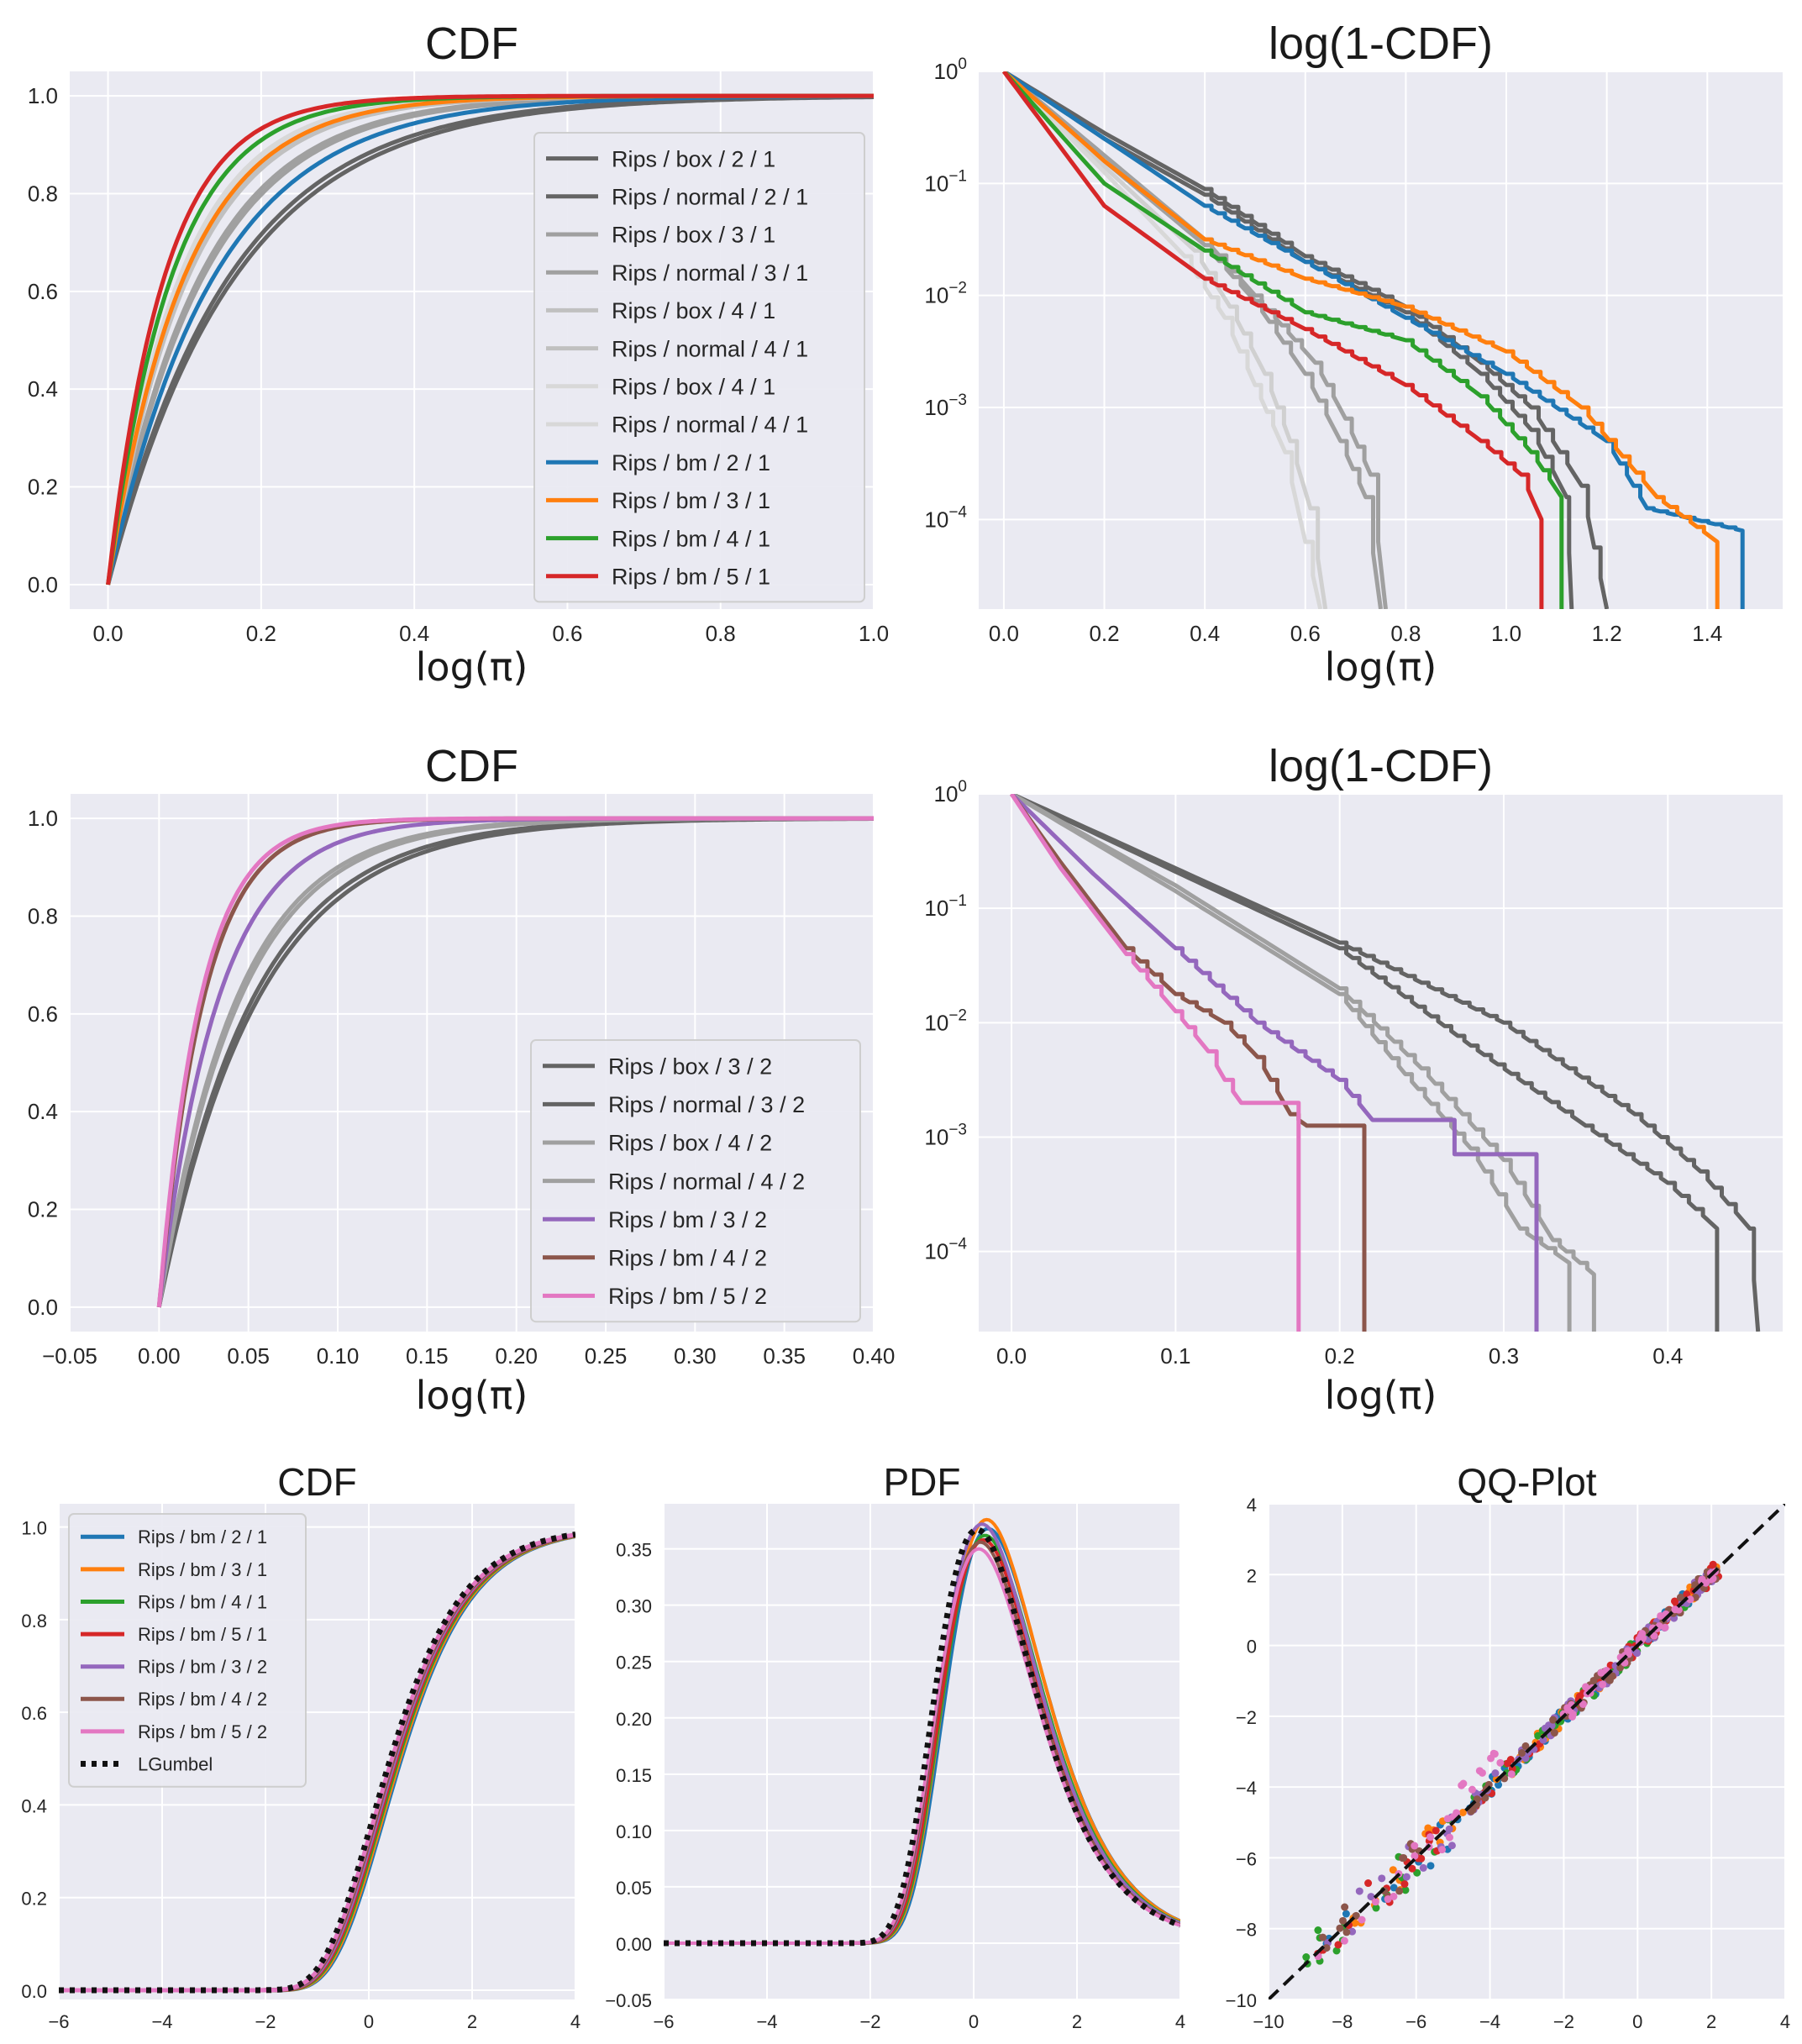  What do you see at coordinates (721, 633) in the screenshot?
I see `x-tick-label: 0.8` at bounding box center [721, 633].